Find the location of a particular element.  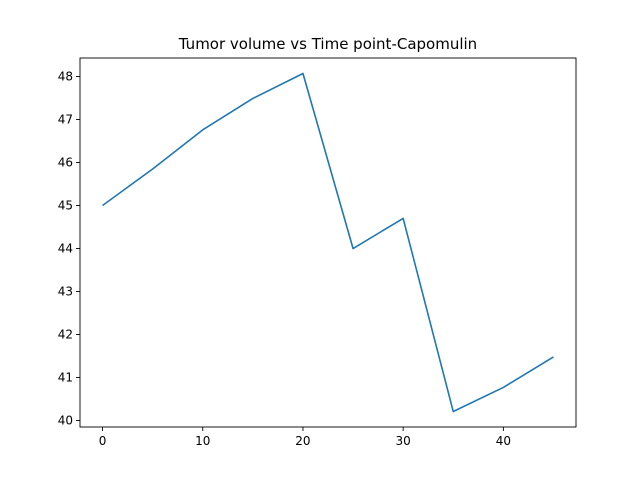

y-tick-label: 47 is located at coordinates (65, 120).